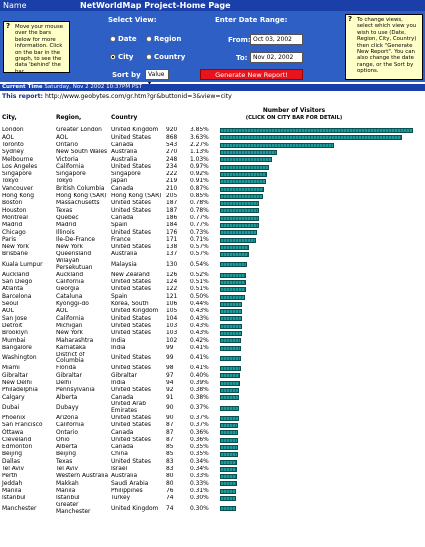  What do you see at coordinates (199, 454) in the screenshot?
I see `percent-cell: 0.35%` at bounding box center [199, 454].